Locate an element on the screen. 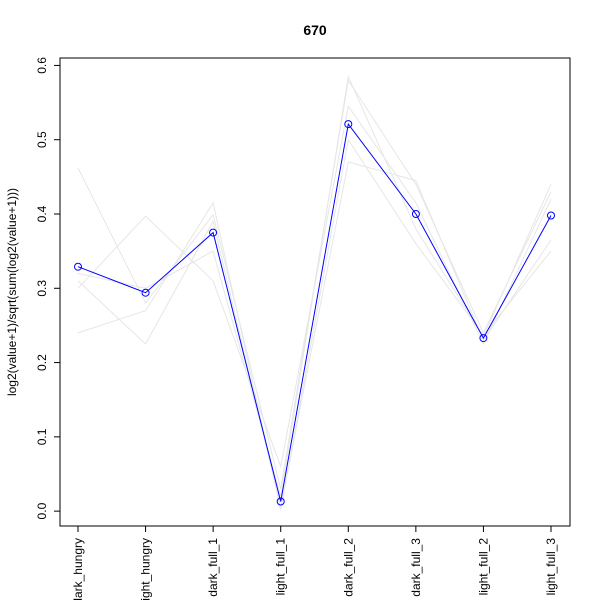 This screenshot has height=600, width=600. y-tick-label-0.0: 0.0 is located at coordinates (42, 510).